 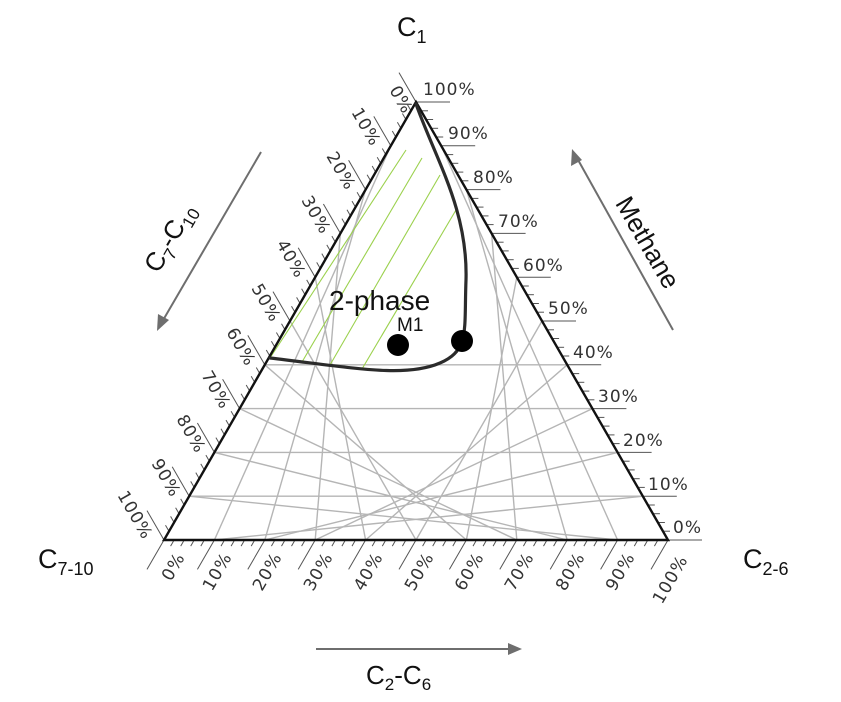 I want to click on right-tick-label: 70%, so click(x=518, y=222).